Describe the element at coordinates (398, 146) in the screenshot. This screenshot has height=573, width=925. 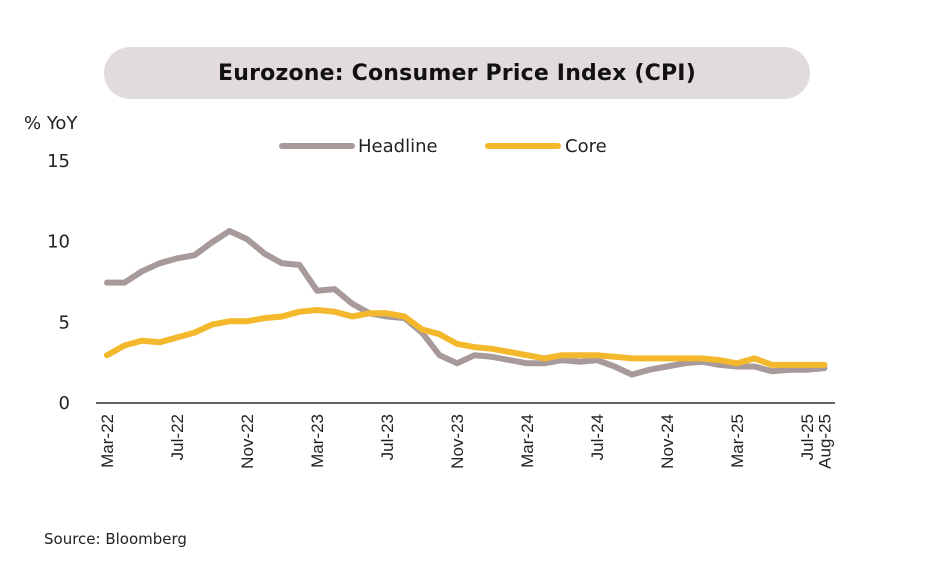
I see `legend-label: Headline` at that location.